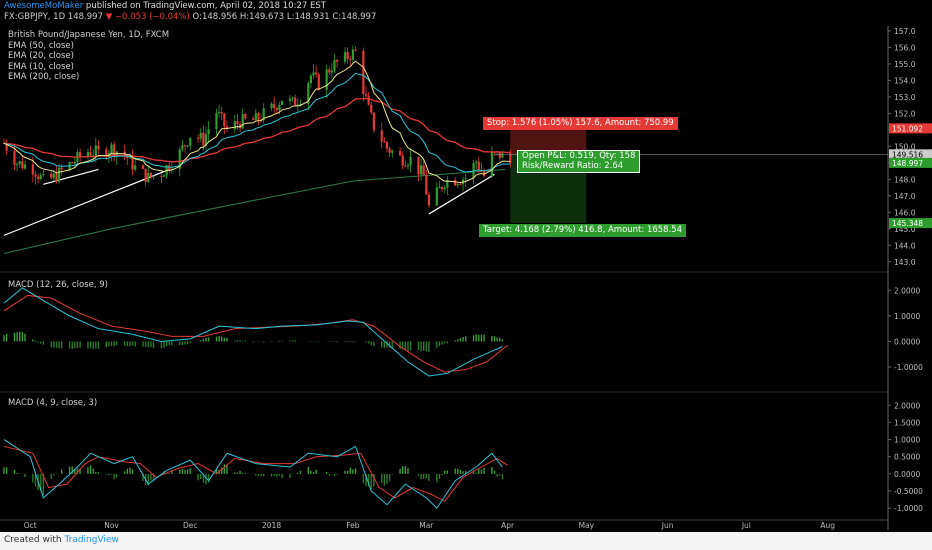 Image resolution: width=932 pixels, height=550 pixels. Describe the element at coordinates (44, 6) in the screenshot. I see `author-link: AwesomeMoMaker` at that location.